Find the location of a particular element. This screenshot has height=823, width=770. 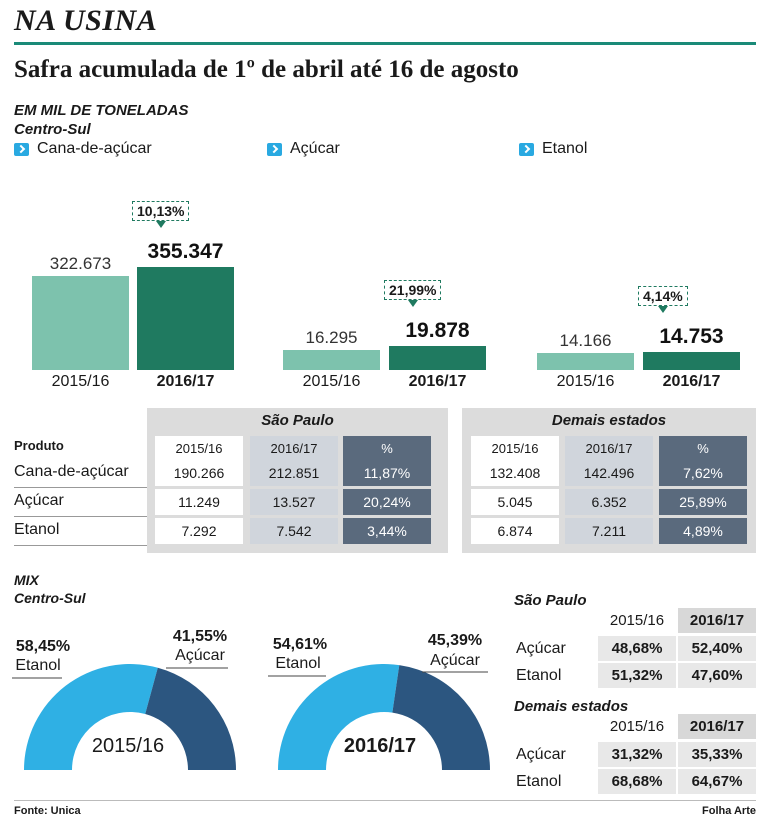

donut1-slice-acucar is located at coordinates (190, 718).